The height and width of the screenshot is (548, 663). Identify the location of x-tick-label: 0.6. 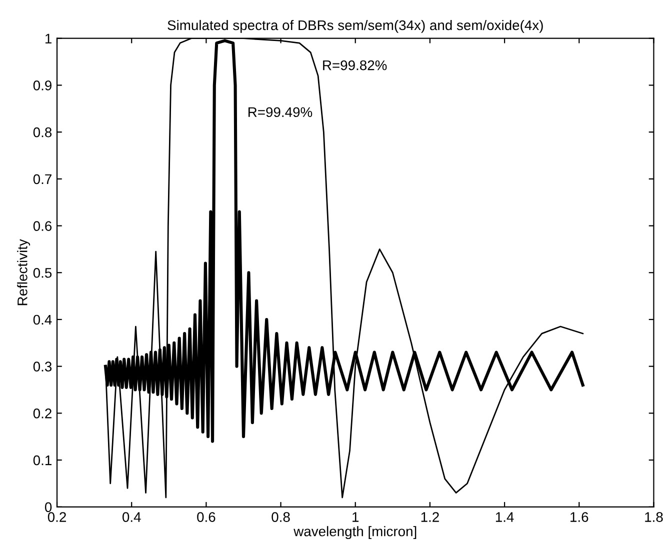
(206, 517).